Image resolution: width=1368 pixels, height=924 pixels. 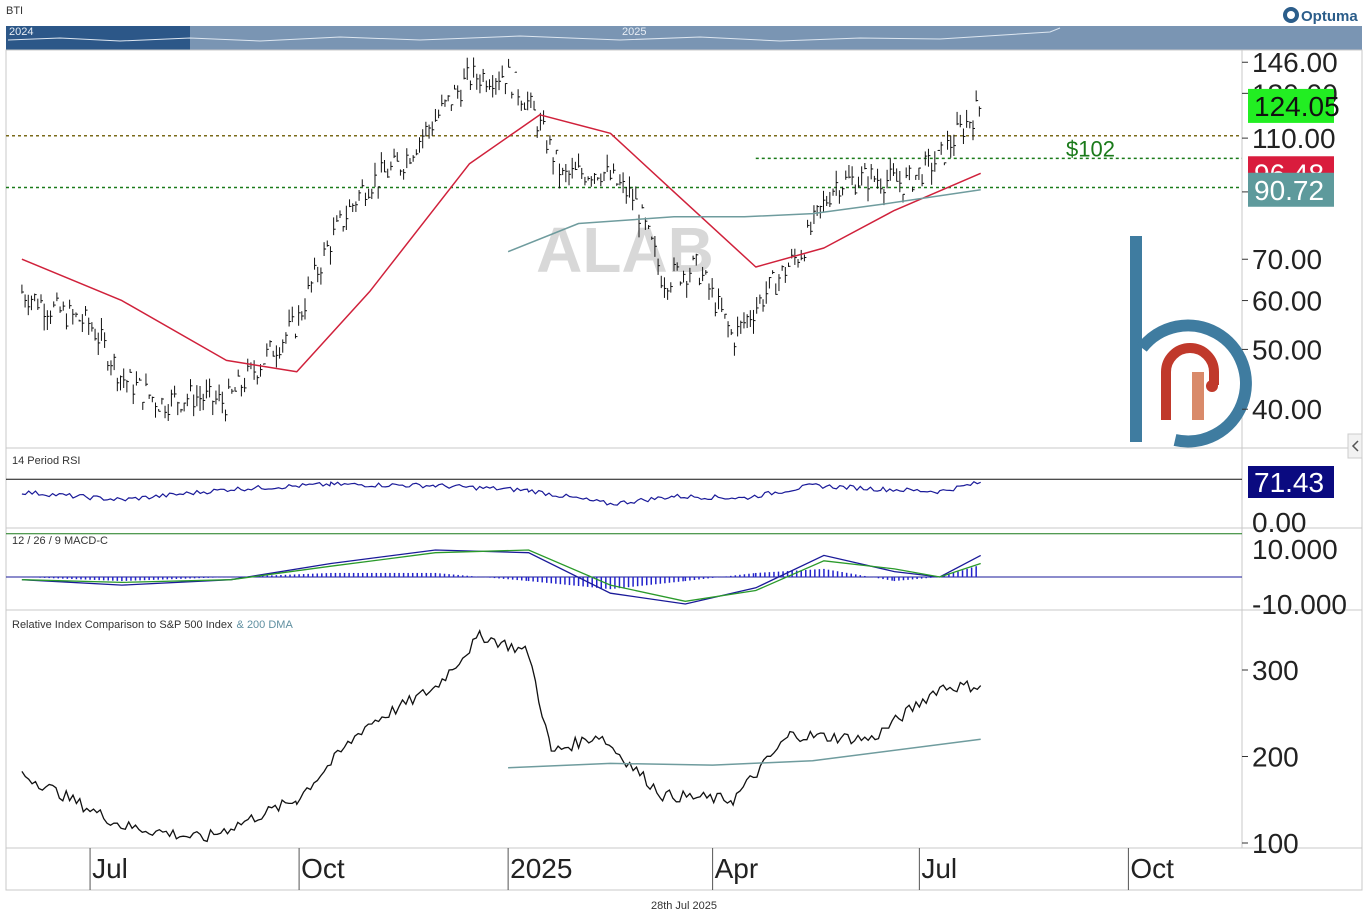 I want to click on price-tick-label: 60.00, so click(x=1287, y=301).